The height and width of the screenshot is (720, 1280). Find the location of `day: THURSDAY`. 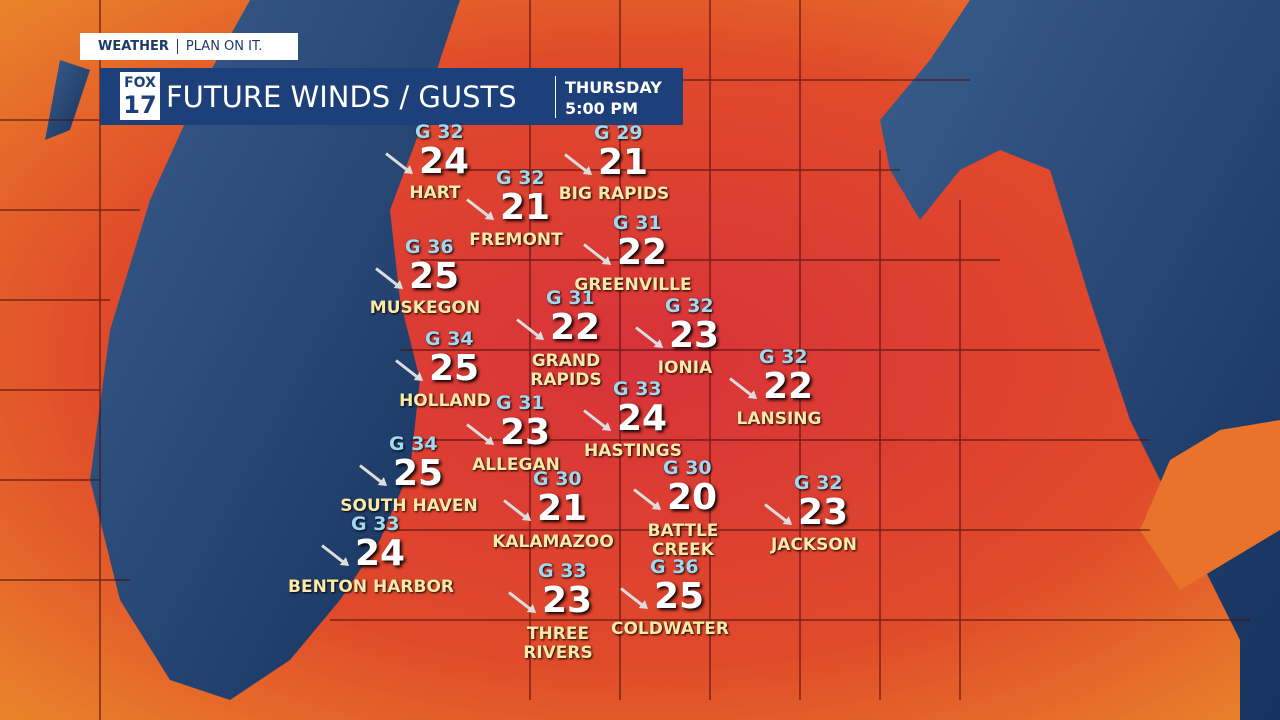

day: THURSDAY is located at coordinates (613, 87).